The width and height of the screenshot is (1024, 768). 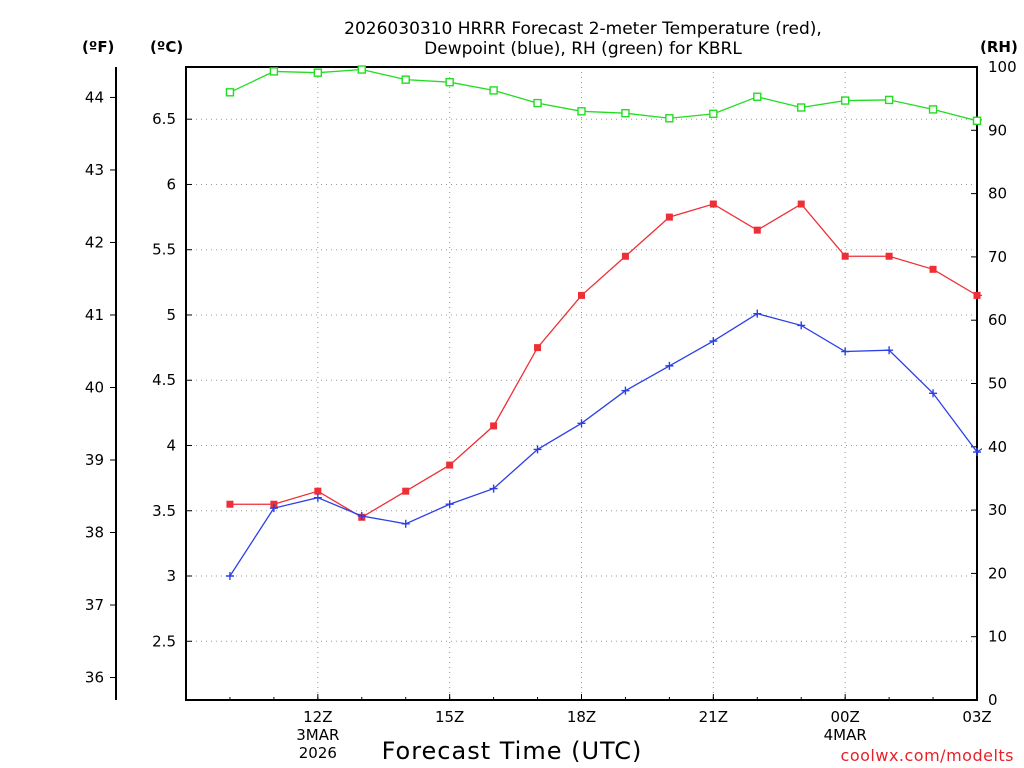 I want to click on rh-tick-label: 20, so click(x=997, y=573).